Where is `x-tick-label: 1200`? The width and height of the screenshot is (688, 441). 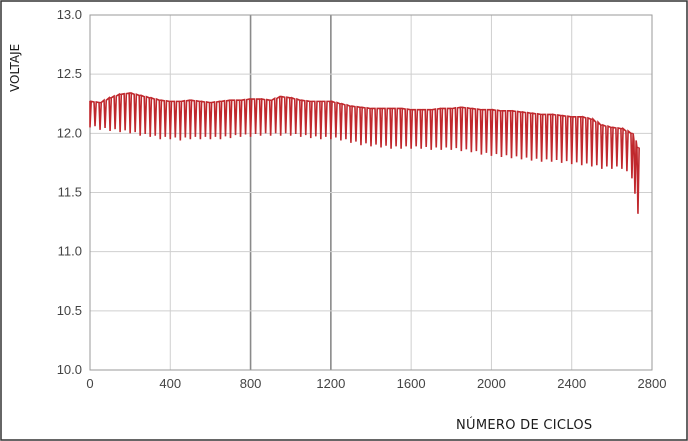
x-tick-label: 1200 is located at coordinates (330, 383).